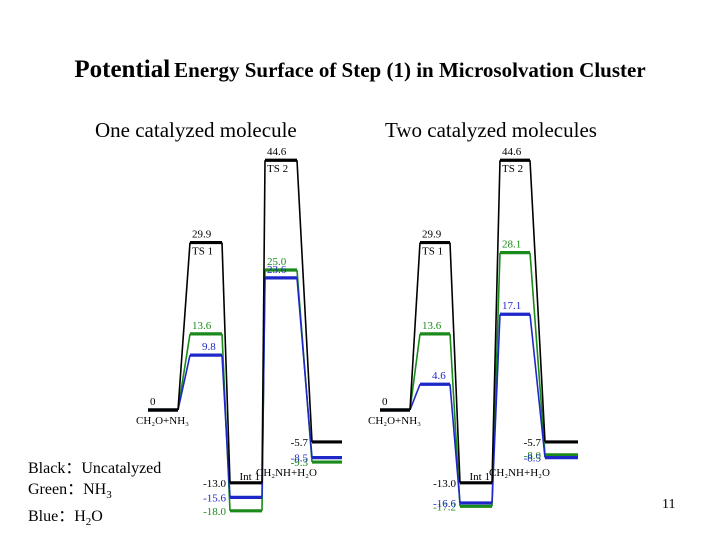  Describe the element at coordinates (480, 477) in the screenshot. I see `stage-label-p2-2: Int 1` at that location.